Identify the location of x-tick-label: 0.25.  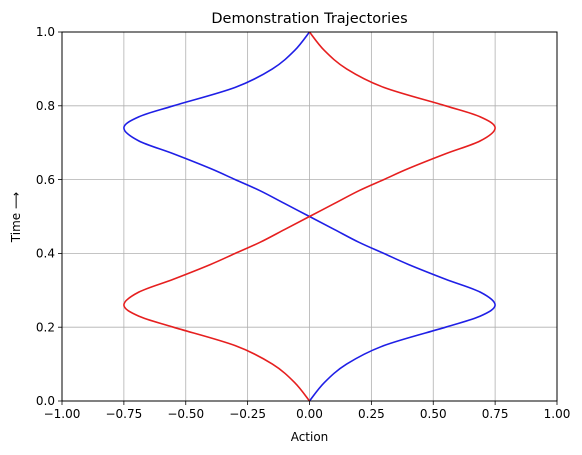
(371, 414).